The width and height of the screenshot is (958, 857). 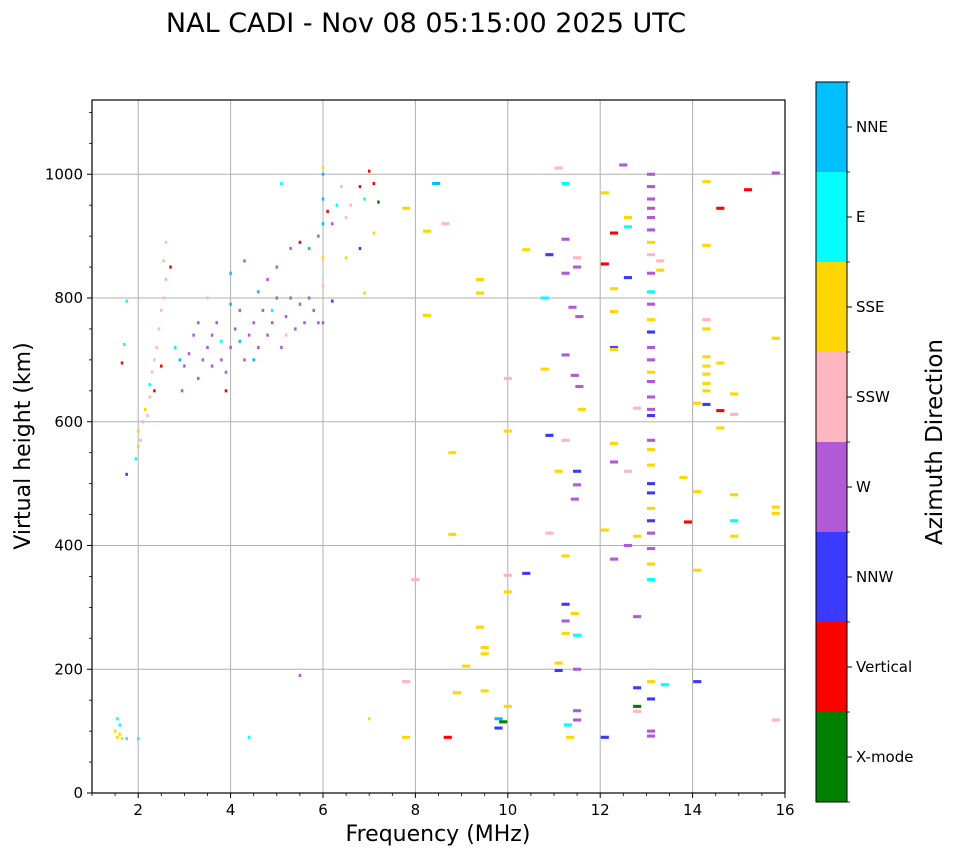 I want to click on colorbar-category-label: SSW, so click(x=873, y=397).